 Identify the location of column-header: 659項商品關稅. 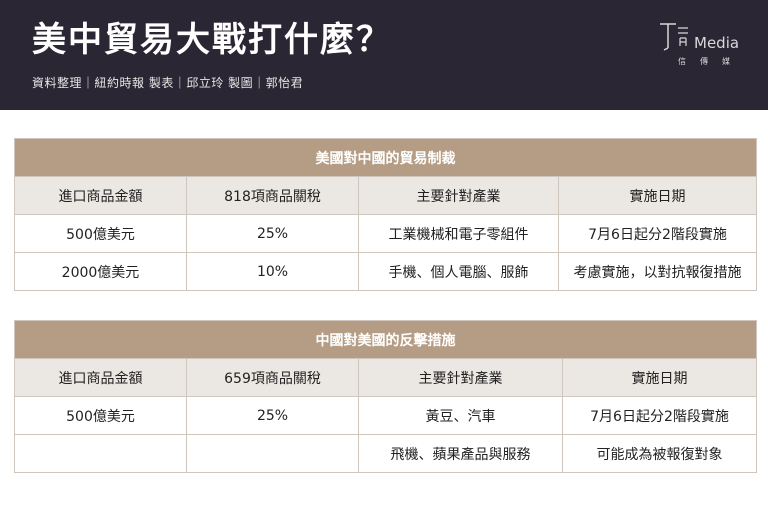
(272, 377).